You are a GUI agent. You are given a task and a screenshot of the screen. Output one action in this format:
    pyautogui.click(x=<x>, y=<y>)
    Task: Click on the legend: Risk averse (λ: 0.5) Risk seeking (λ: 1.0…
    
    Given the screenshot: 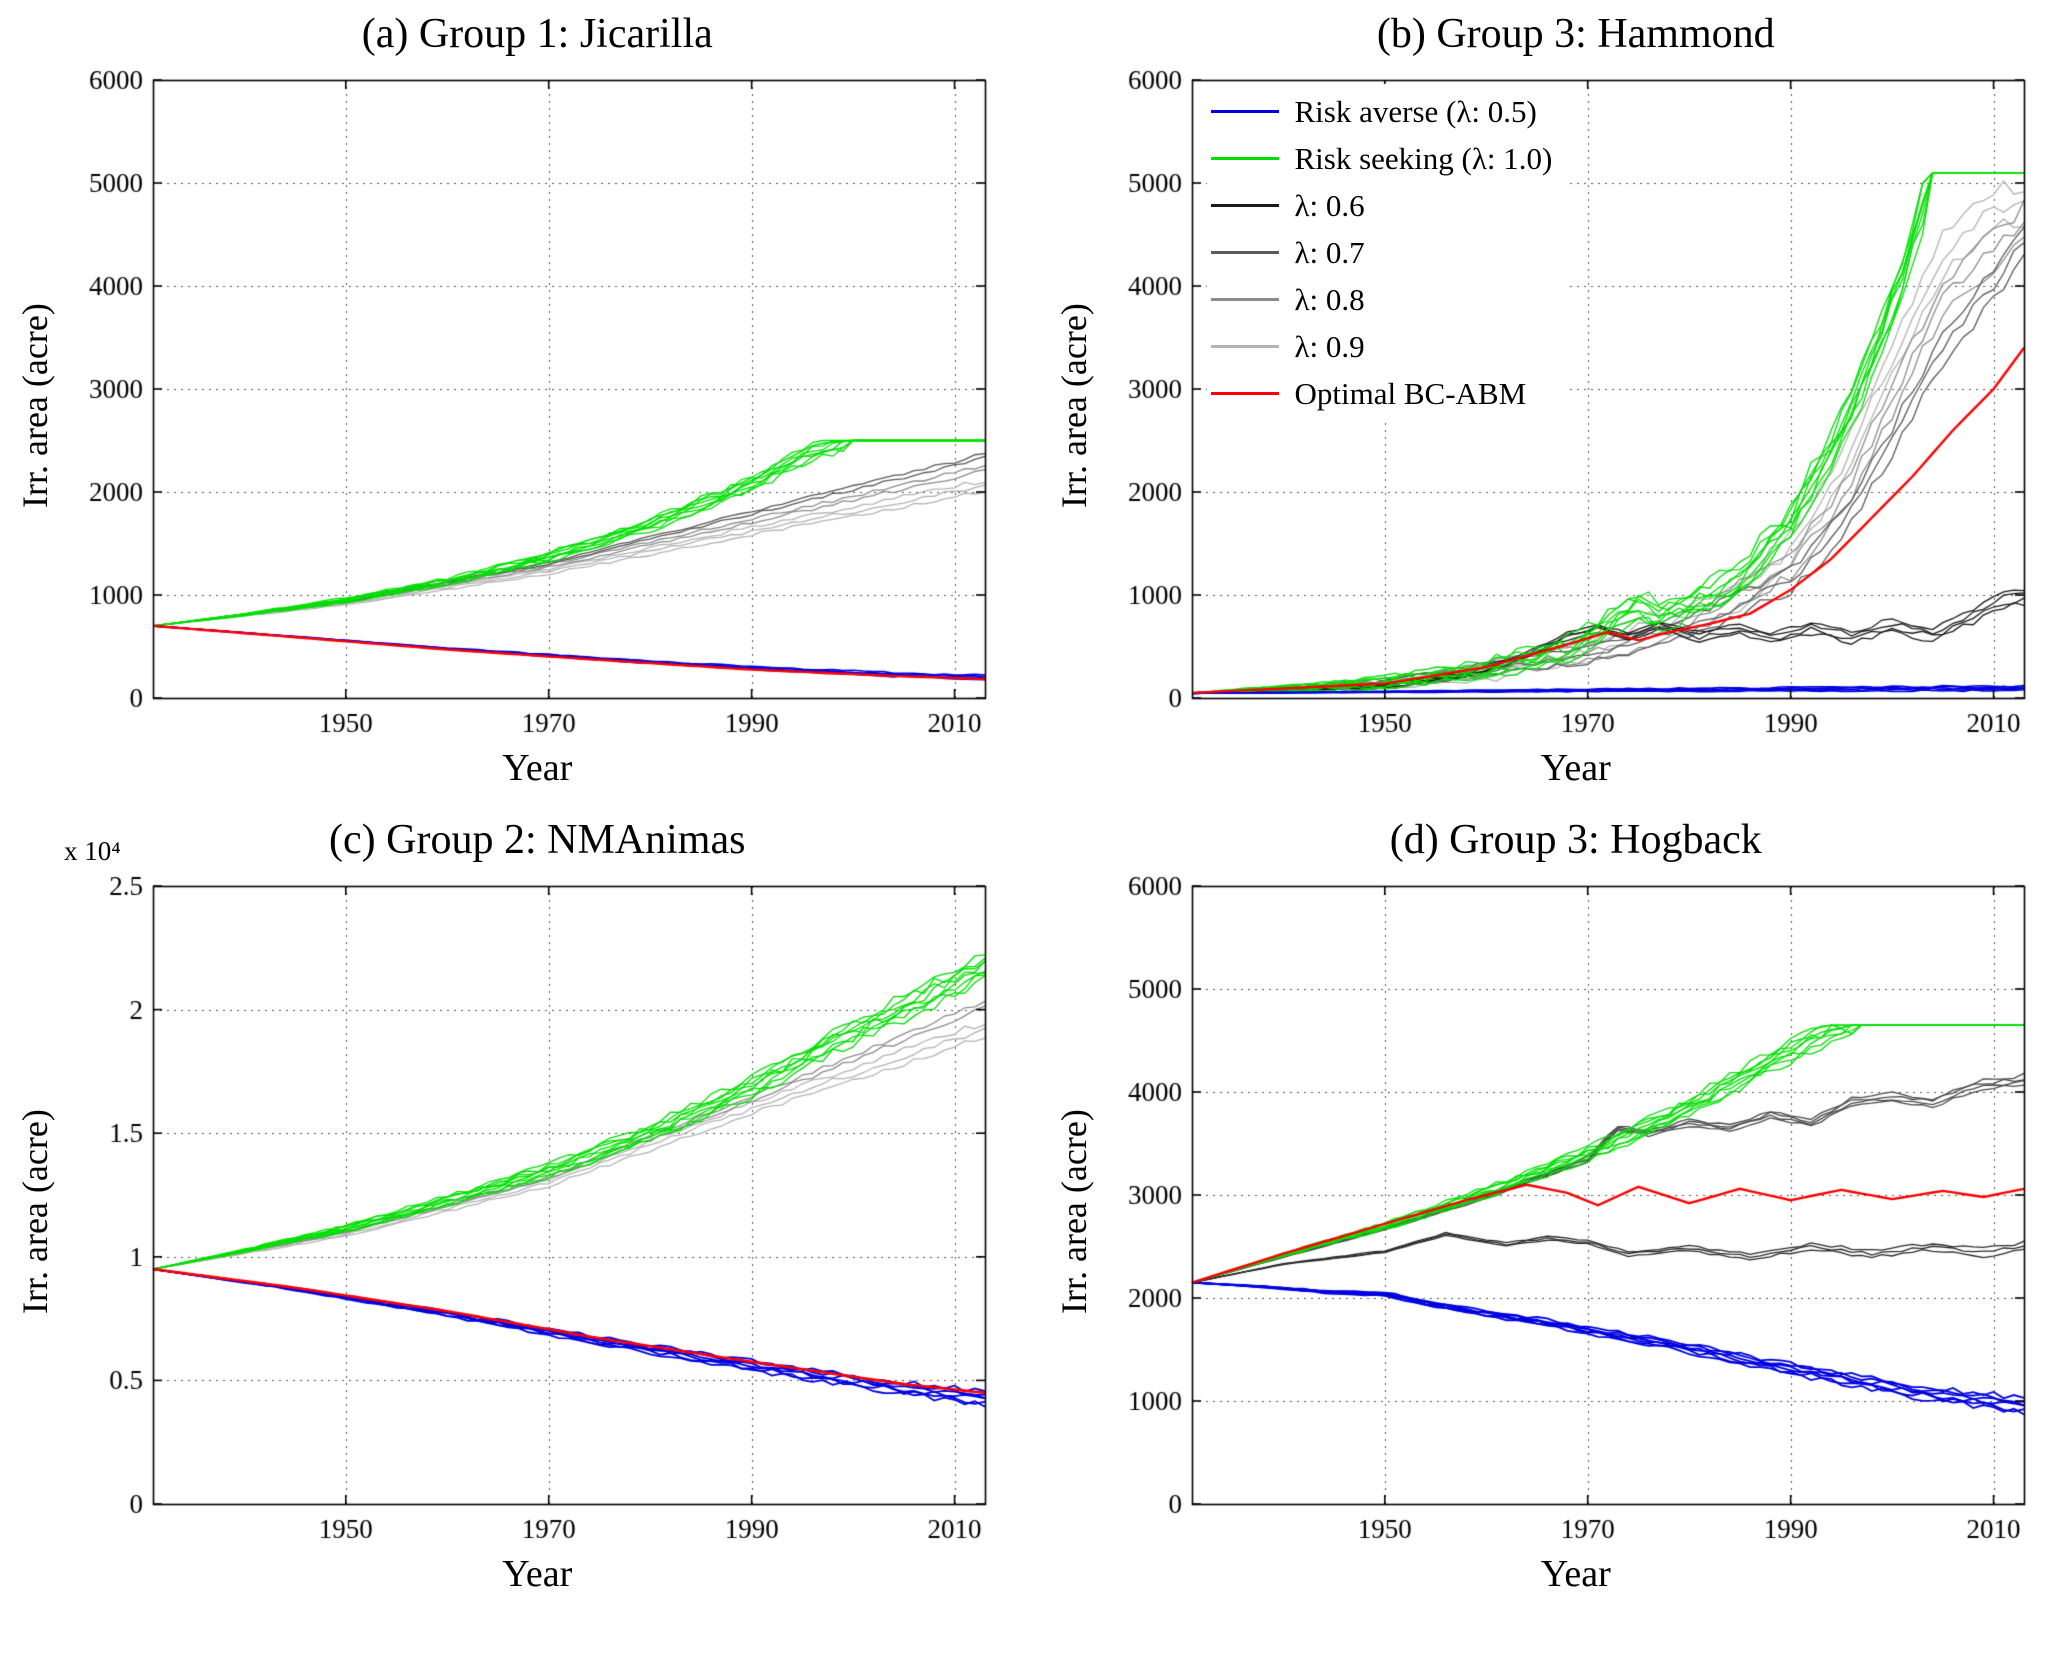 What is the action you would take?
    pyautogui.click(x=1386, y=252)
    